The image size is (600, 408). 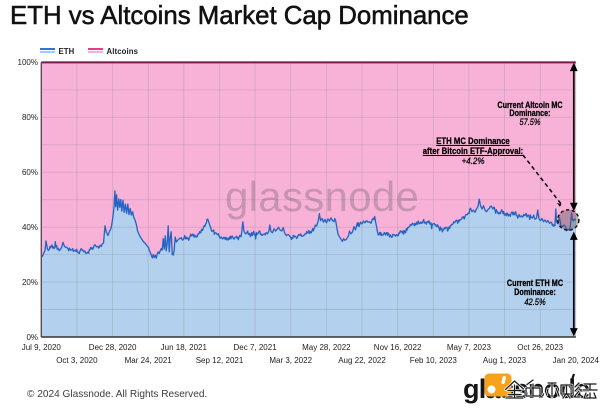 I want to click on svg-text: glassnode, so click(x=322, y=196).